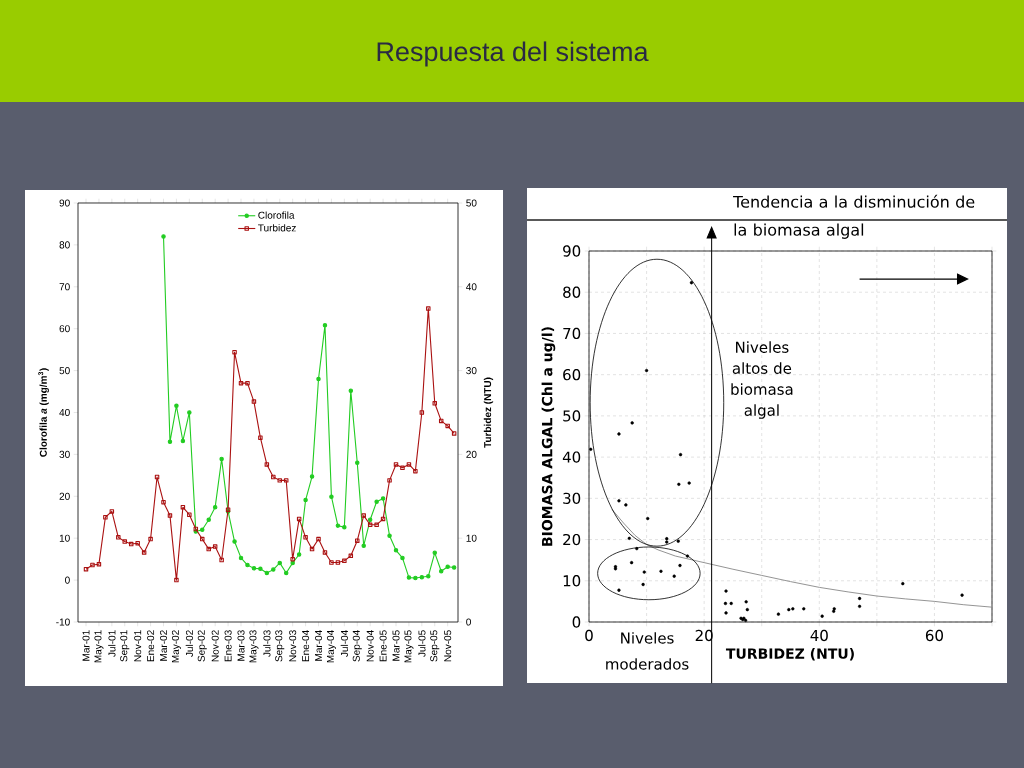  What do you see at coordinates (357, 646) in the screenshot?
I see `x-tick-label: Sep-04` at bounding box center [357, 646].